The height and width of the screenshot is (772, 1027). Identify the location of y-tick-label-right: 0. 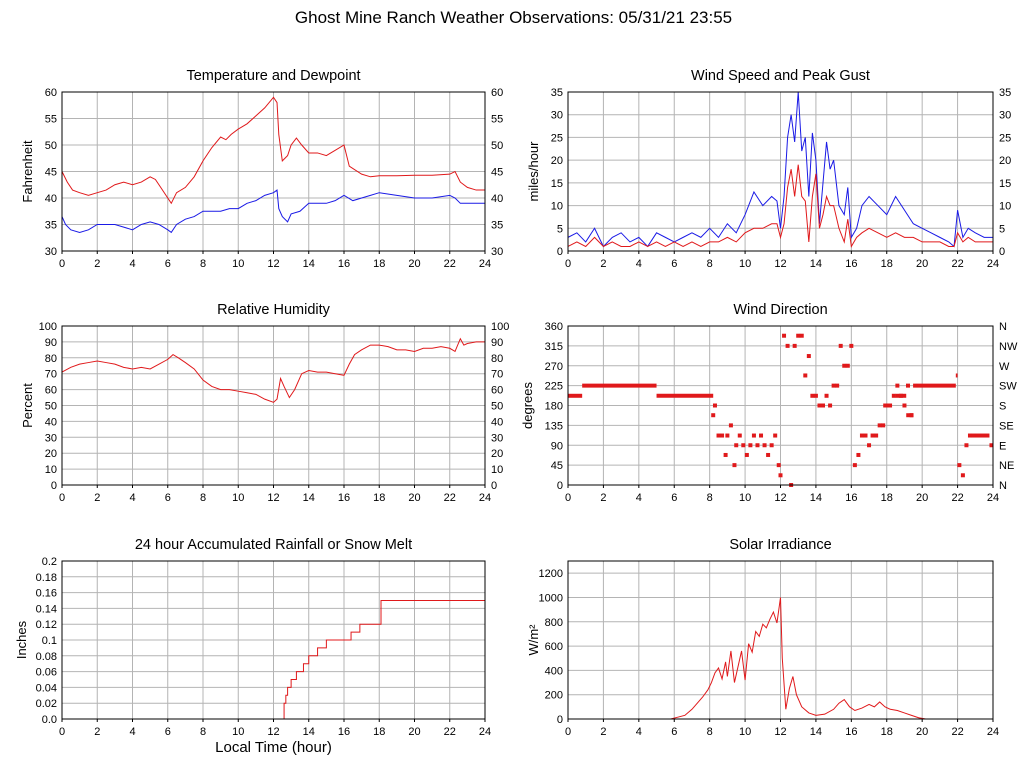
(494, 486).